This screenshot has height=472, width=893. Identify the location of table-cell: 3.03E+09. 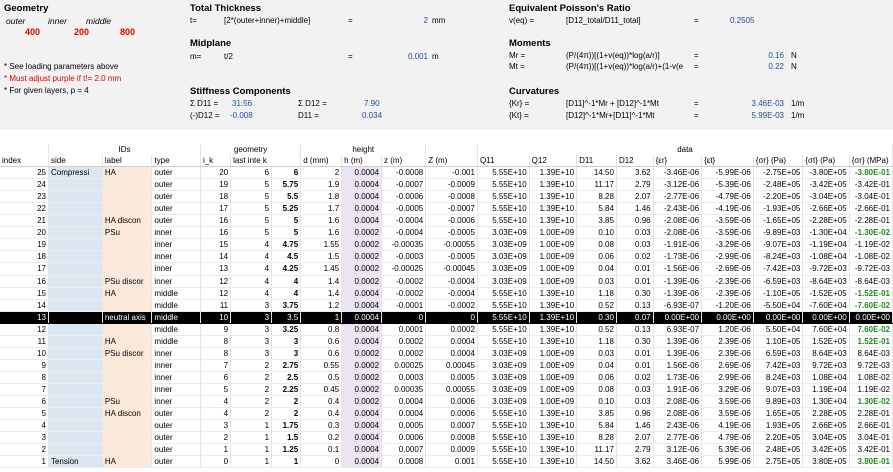
(503, 269).